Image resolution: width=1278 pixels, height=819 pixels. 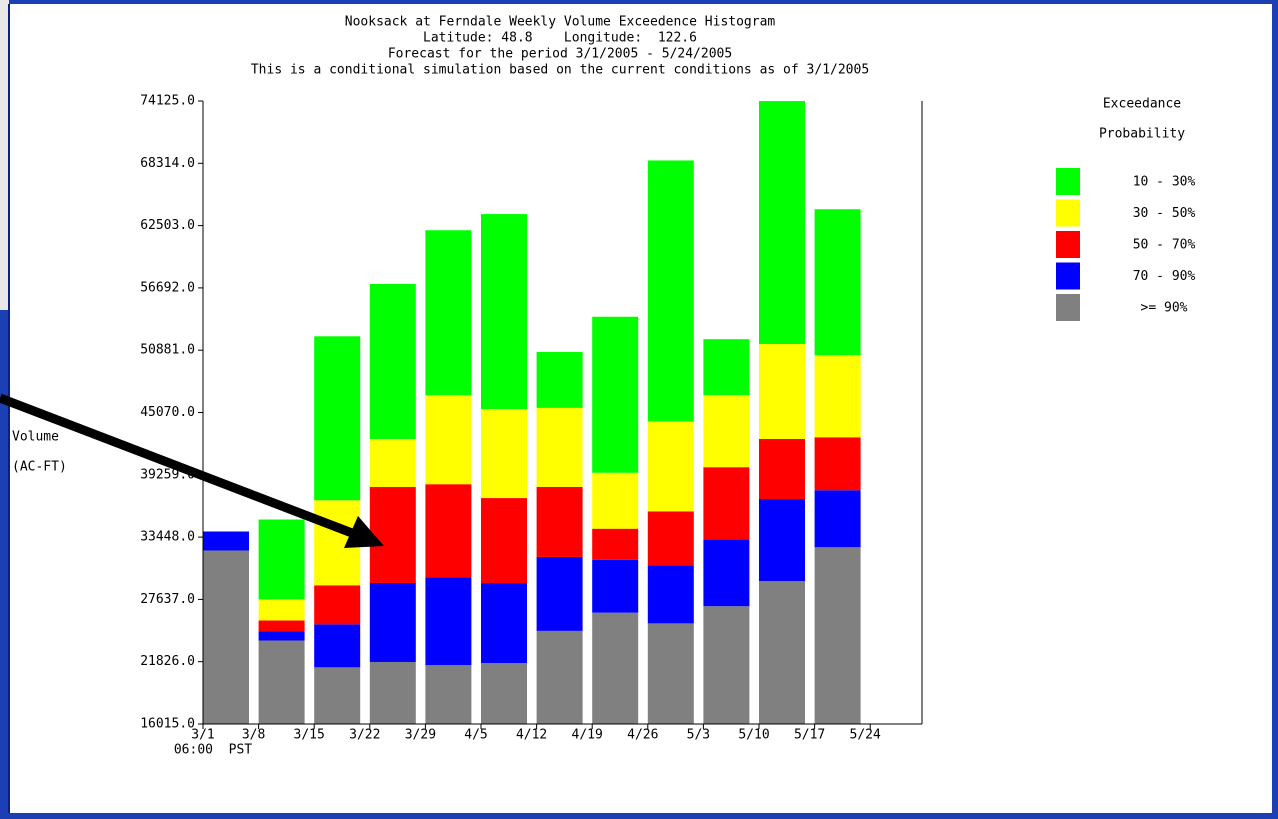 What do you see at coordinates (1164, 213) in the screenshot?
I see `legend-label: 30 - 50%` at bounding box center [1164, 213].